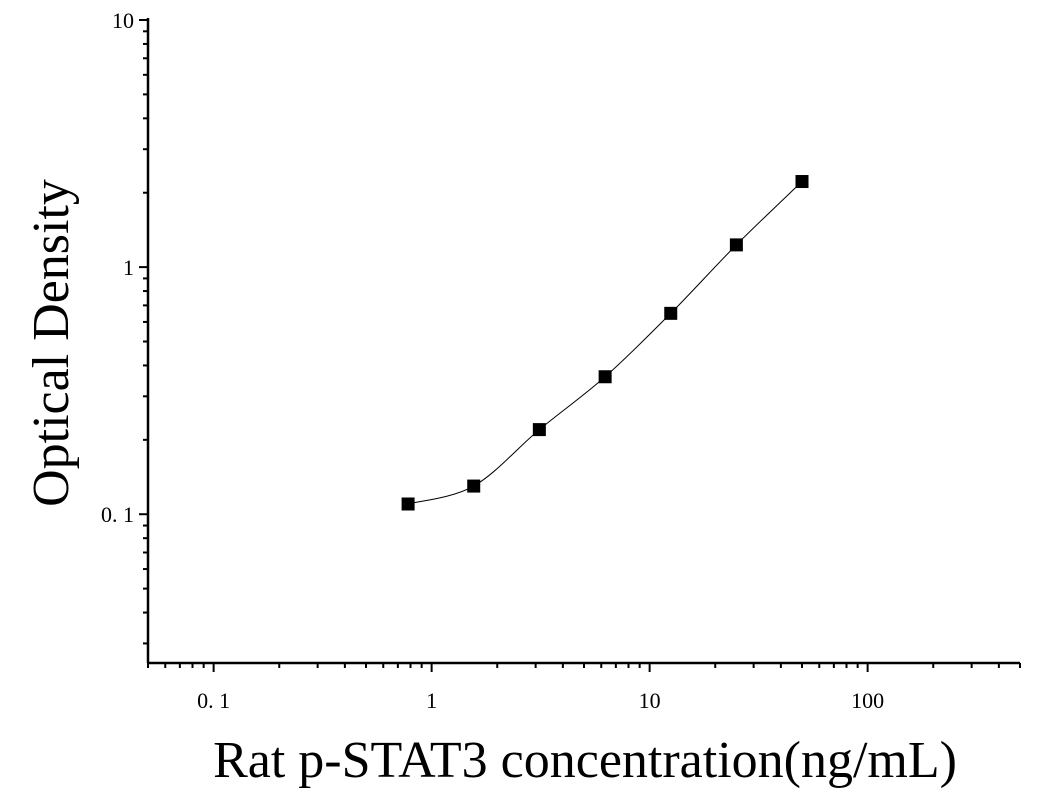 This screenshot has height=796, width=1055. I want to click on x-tick-label: 10, so click(650, 700).